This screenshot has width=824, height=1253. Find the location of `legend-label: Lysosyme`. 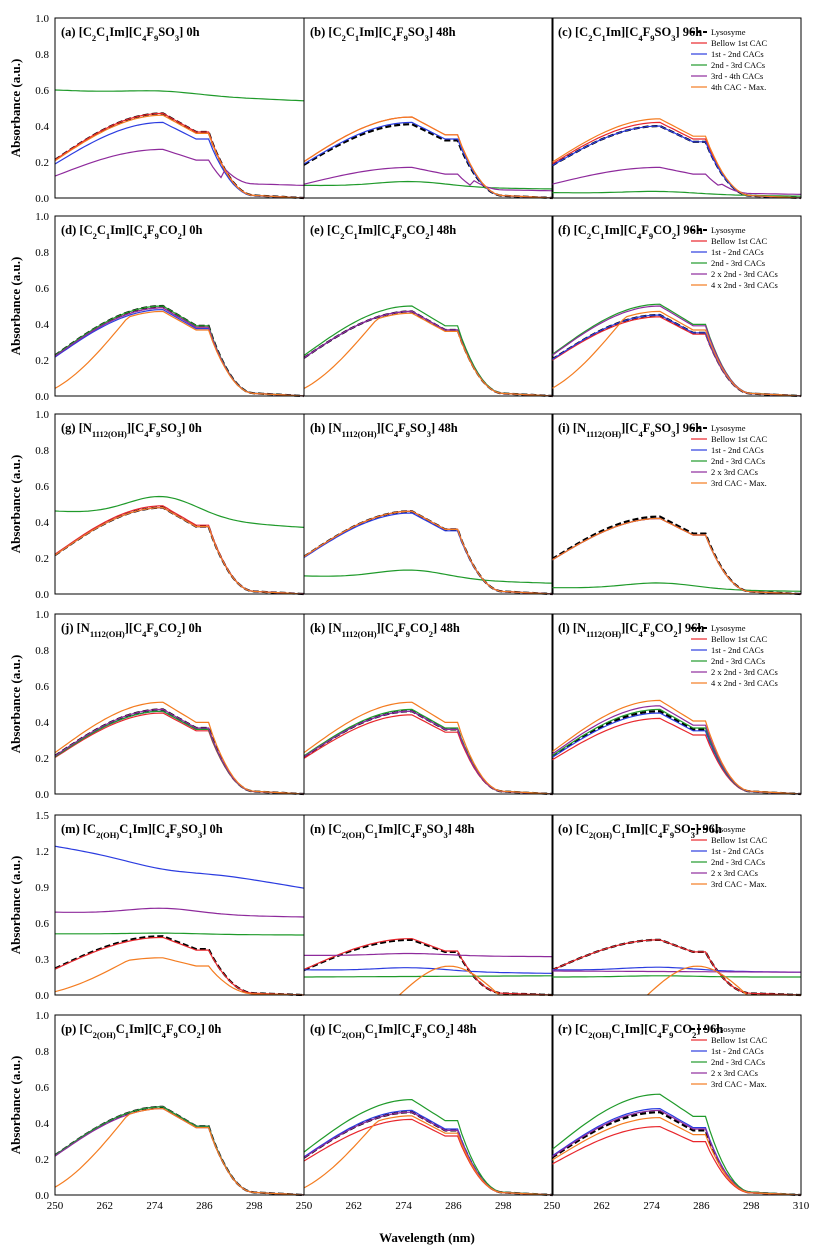

legend-label: Lysosyme is located at coordinates (728, 428).